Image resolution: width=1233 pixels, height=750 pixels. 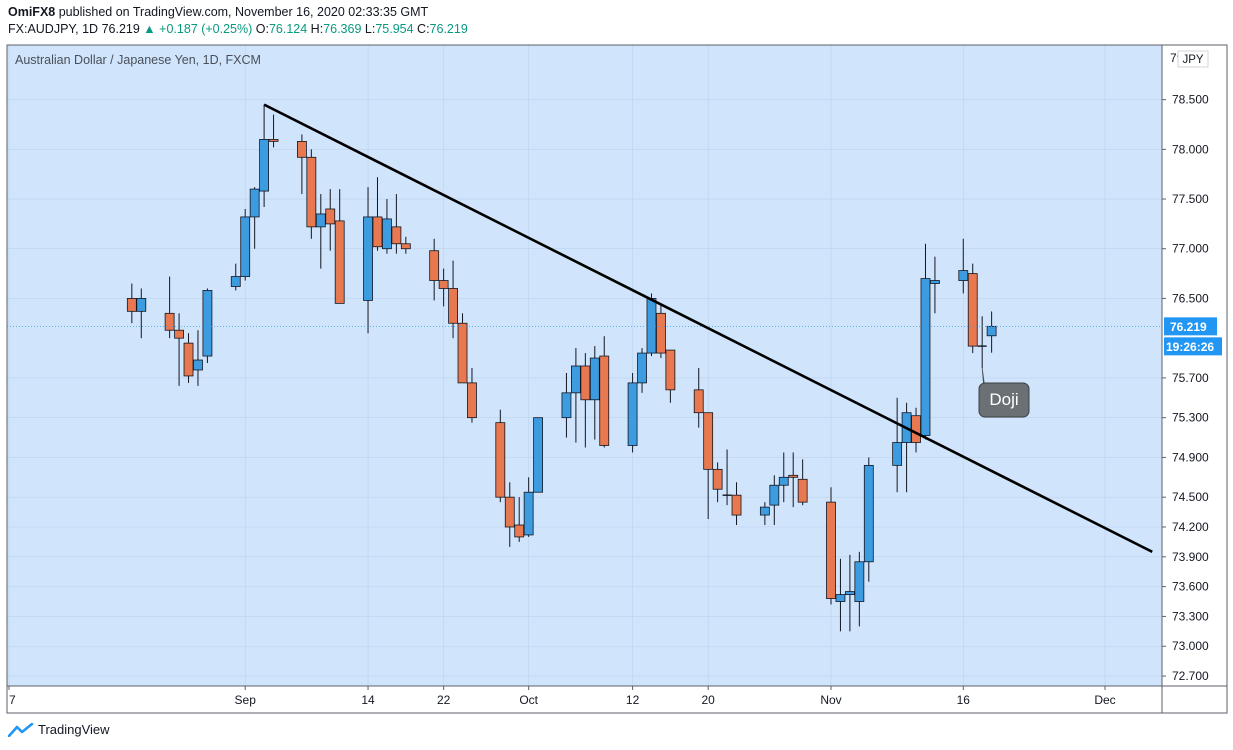 What do you see at coordinates (1190, 199) in the screenshot?
I see `y-tick-label: 77.500` at bounding box center [1190, 199].